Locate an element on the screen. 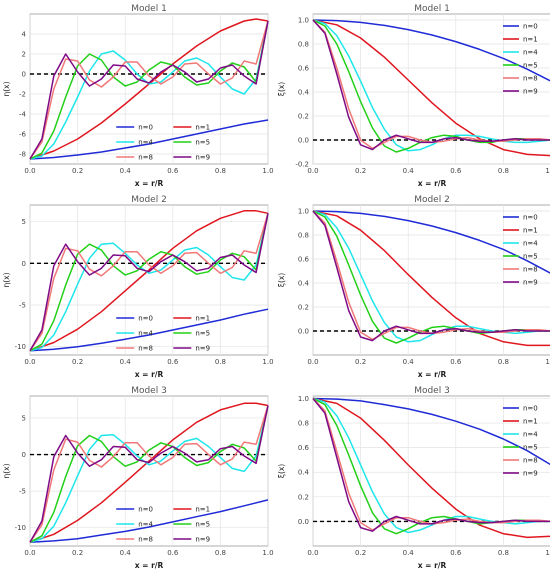 This screenshot has height=573, width=550. y-tick-label: -0.2 is located at coordinates (302, 165).